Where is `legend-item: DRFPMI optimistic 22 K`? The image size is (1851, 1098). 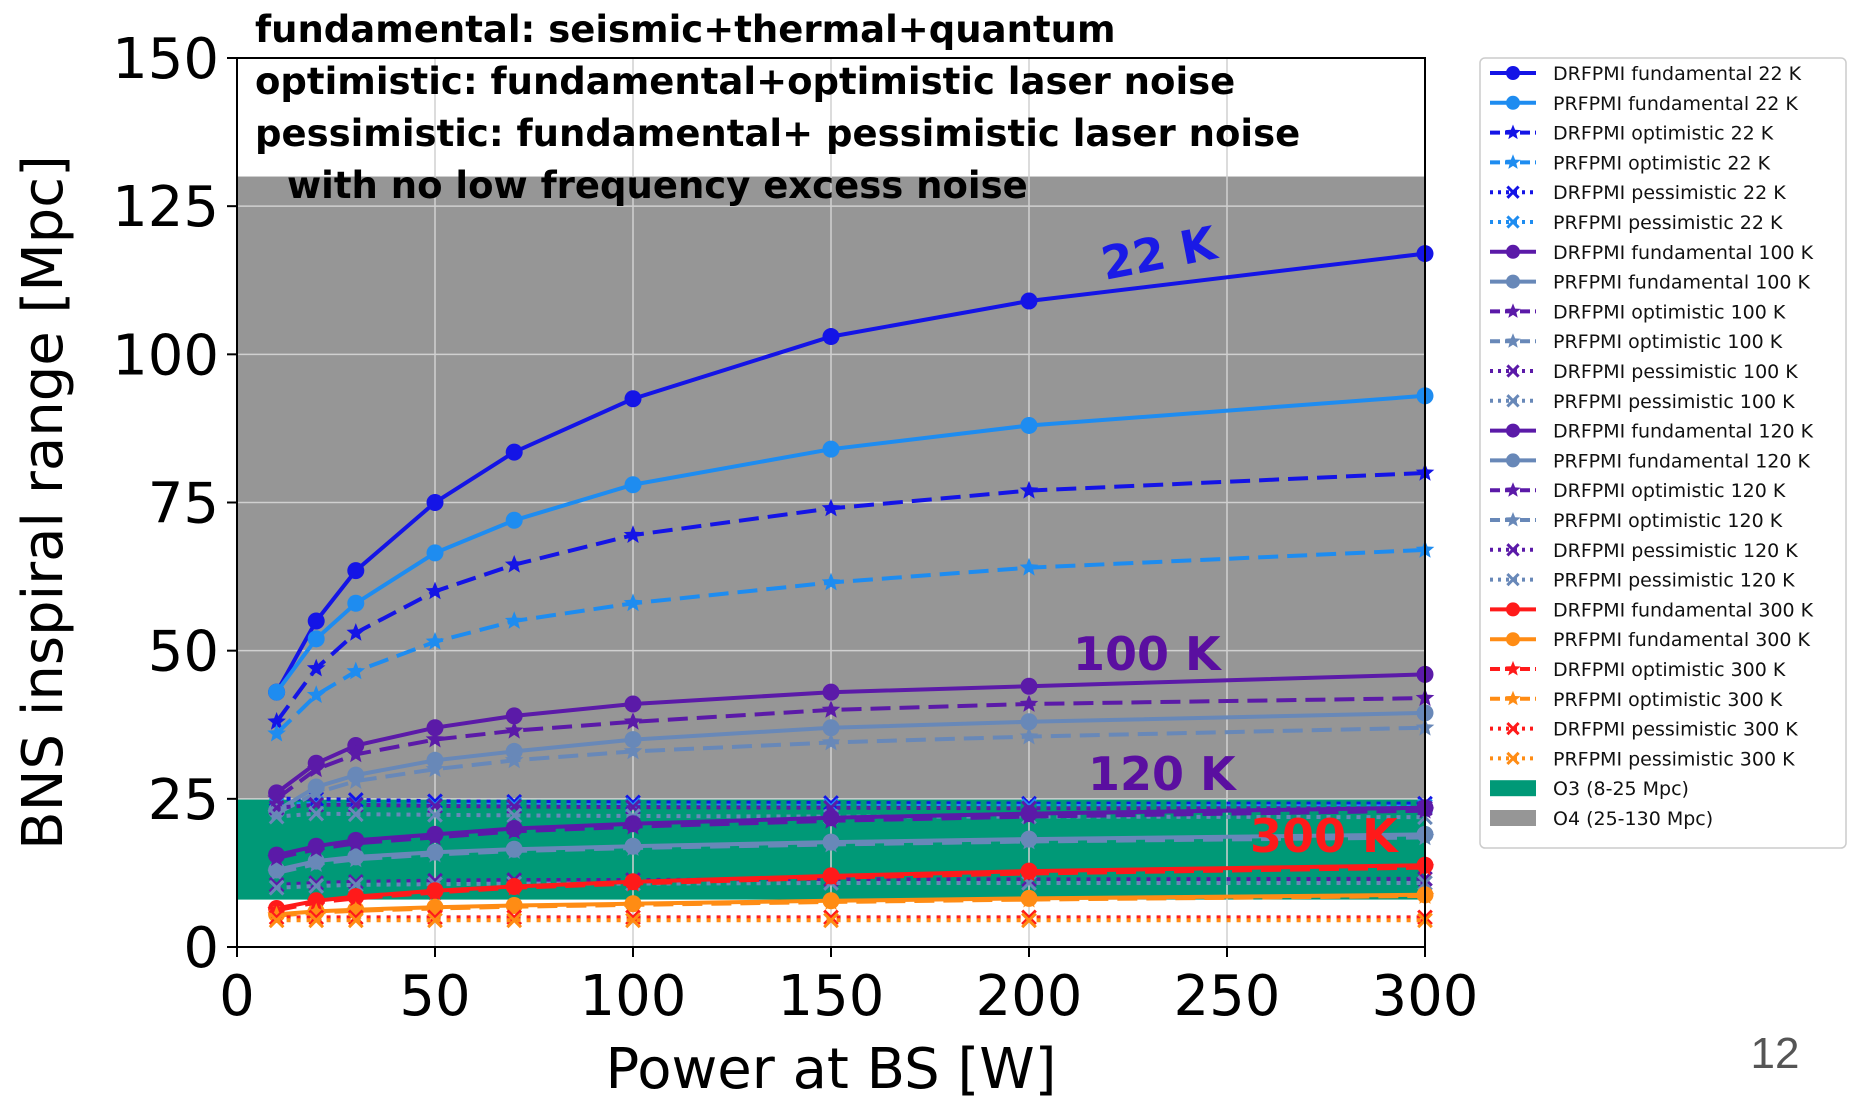
legend-item: DRFPMI optimistic 22 K is located at coordinates (1632, 134).